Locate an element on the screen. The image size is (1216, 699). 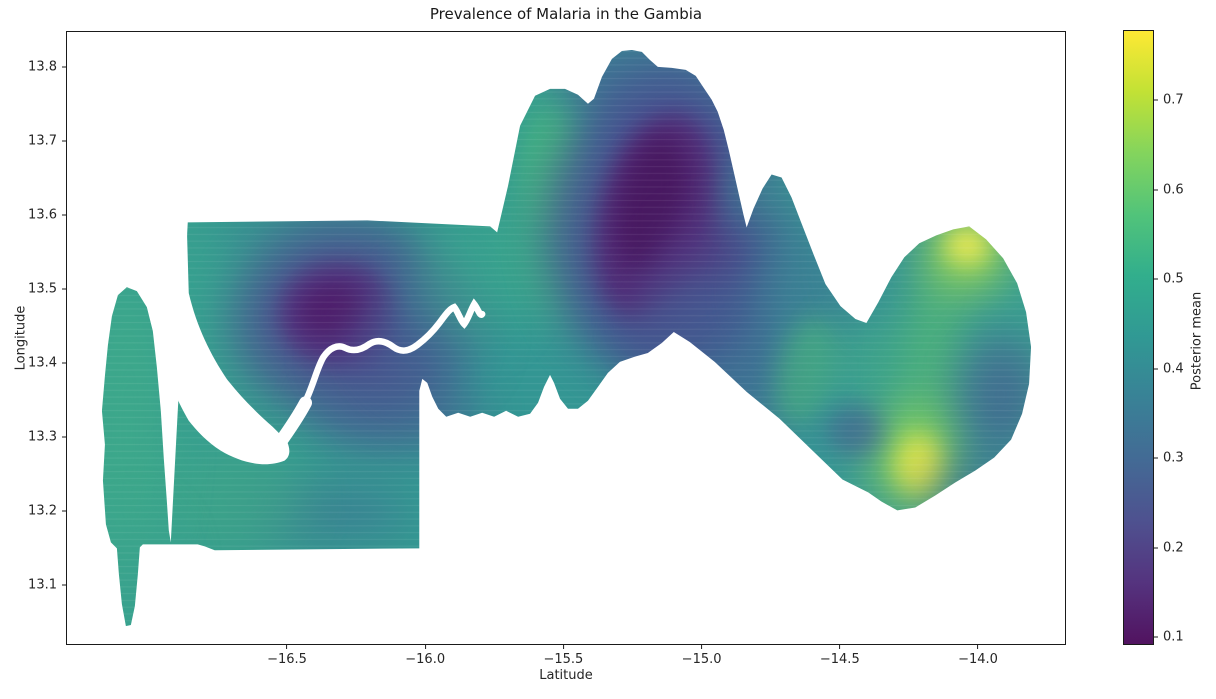
tick-label: −14.0 is located at coordinates (978, 659).